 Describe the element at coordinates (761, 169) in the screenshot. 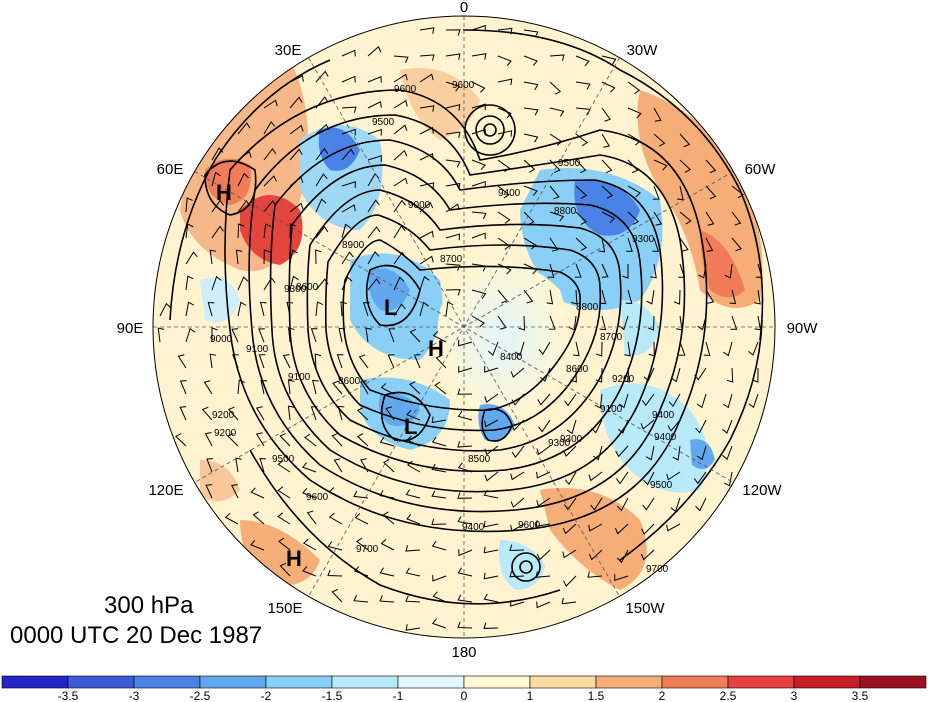

I see `longitude-label: 60W` at that location.